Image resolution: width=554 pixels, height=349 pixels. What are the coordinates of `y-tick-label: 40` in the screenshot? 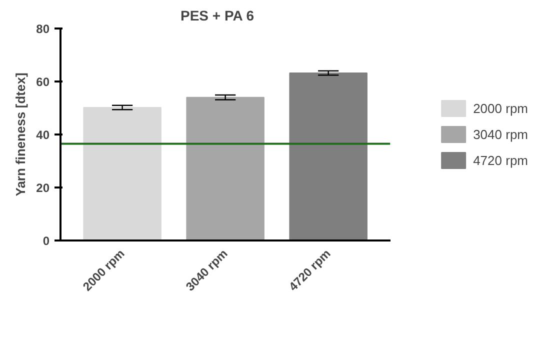 It's located at (43, 135).